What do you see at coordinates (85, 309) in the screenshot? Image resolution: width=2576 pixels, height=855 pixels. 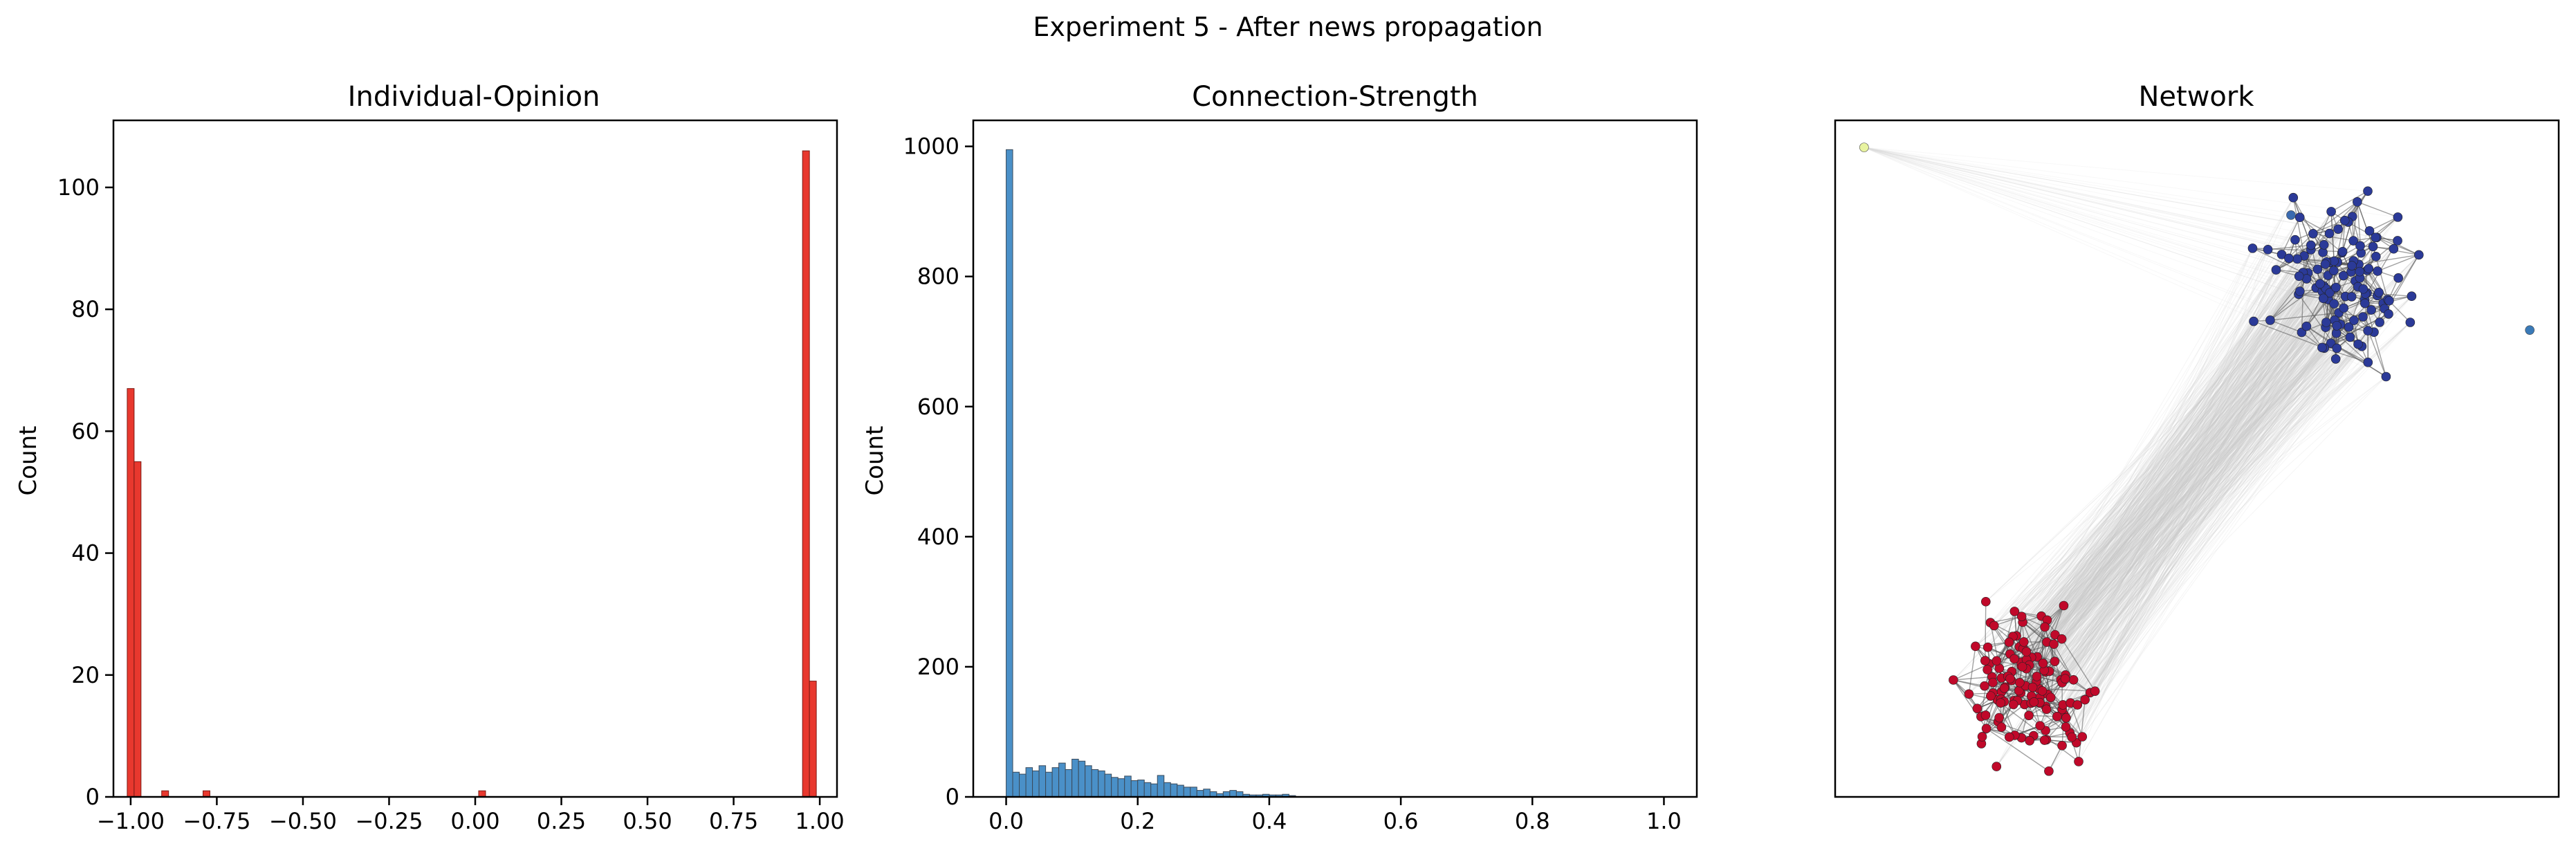 I see `opinion-ytick-label: 80` at bounding box center [85, 309].